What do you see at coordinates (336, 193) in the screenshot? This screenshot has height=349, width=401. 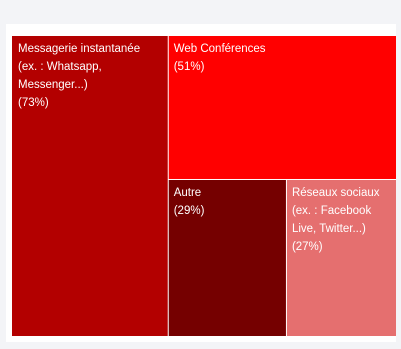 I see `tile-label-line: Réseaux sociaux` at bounding box center [336, 193].